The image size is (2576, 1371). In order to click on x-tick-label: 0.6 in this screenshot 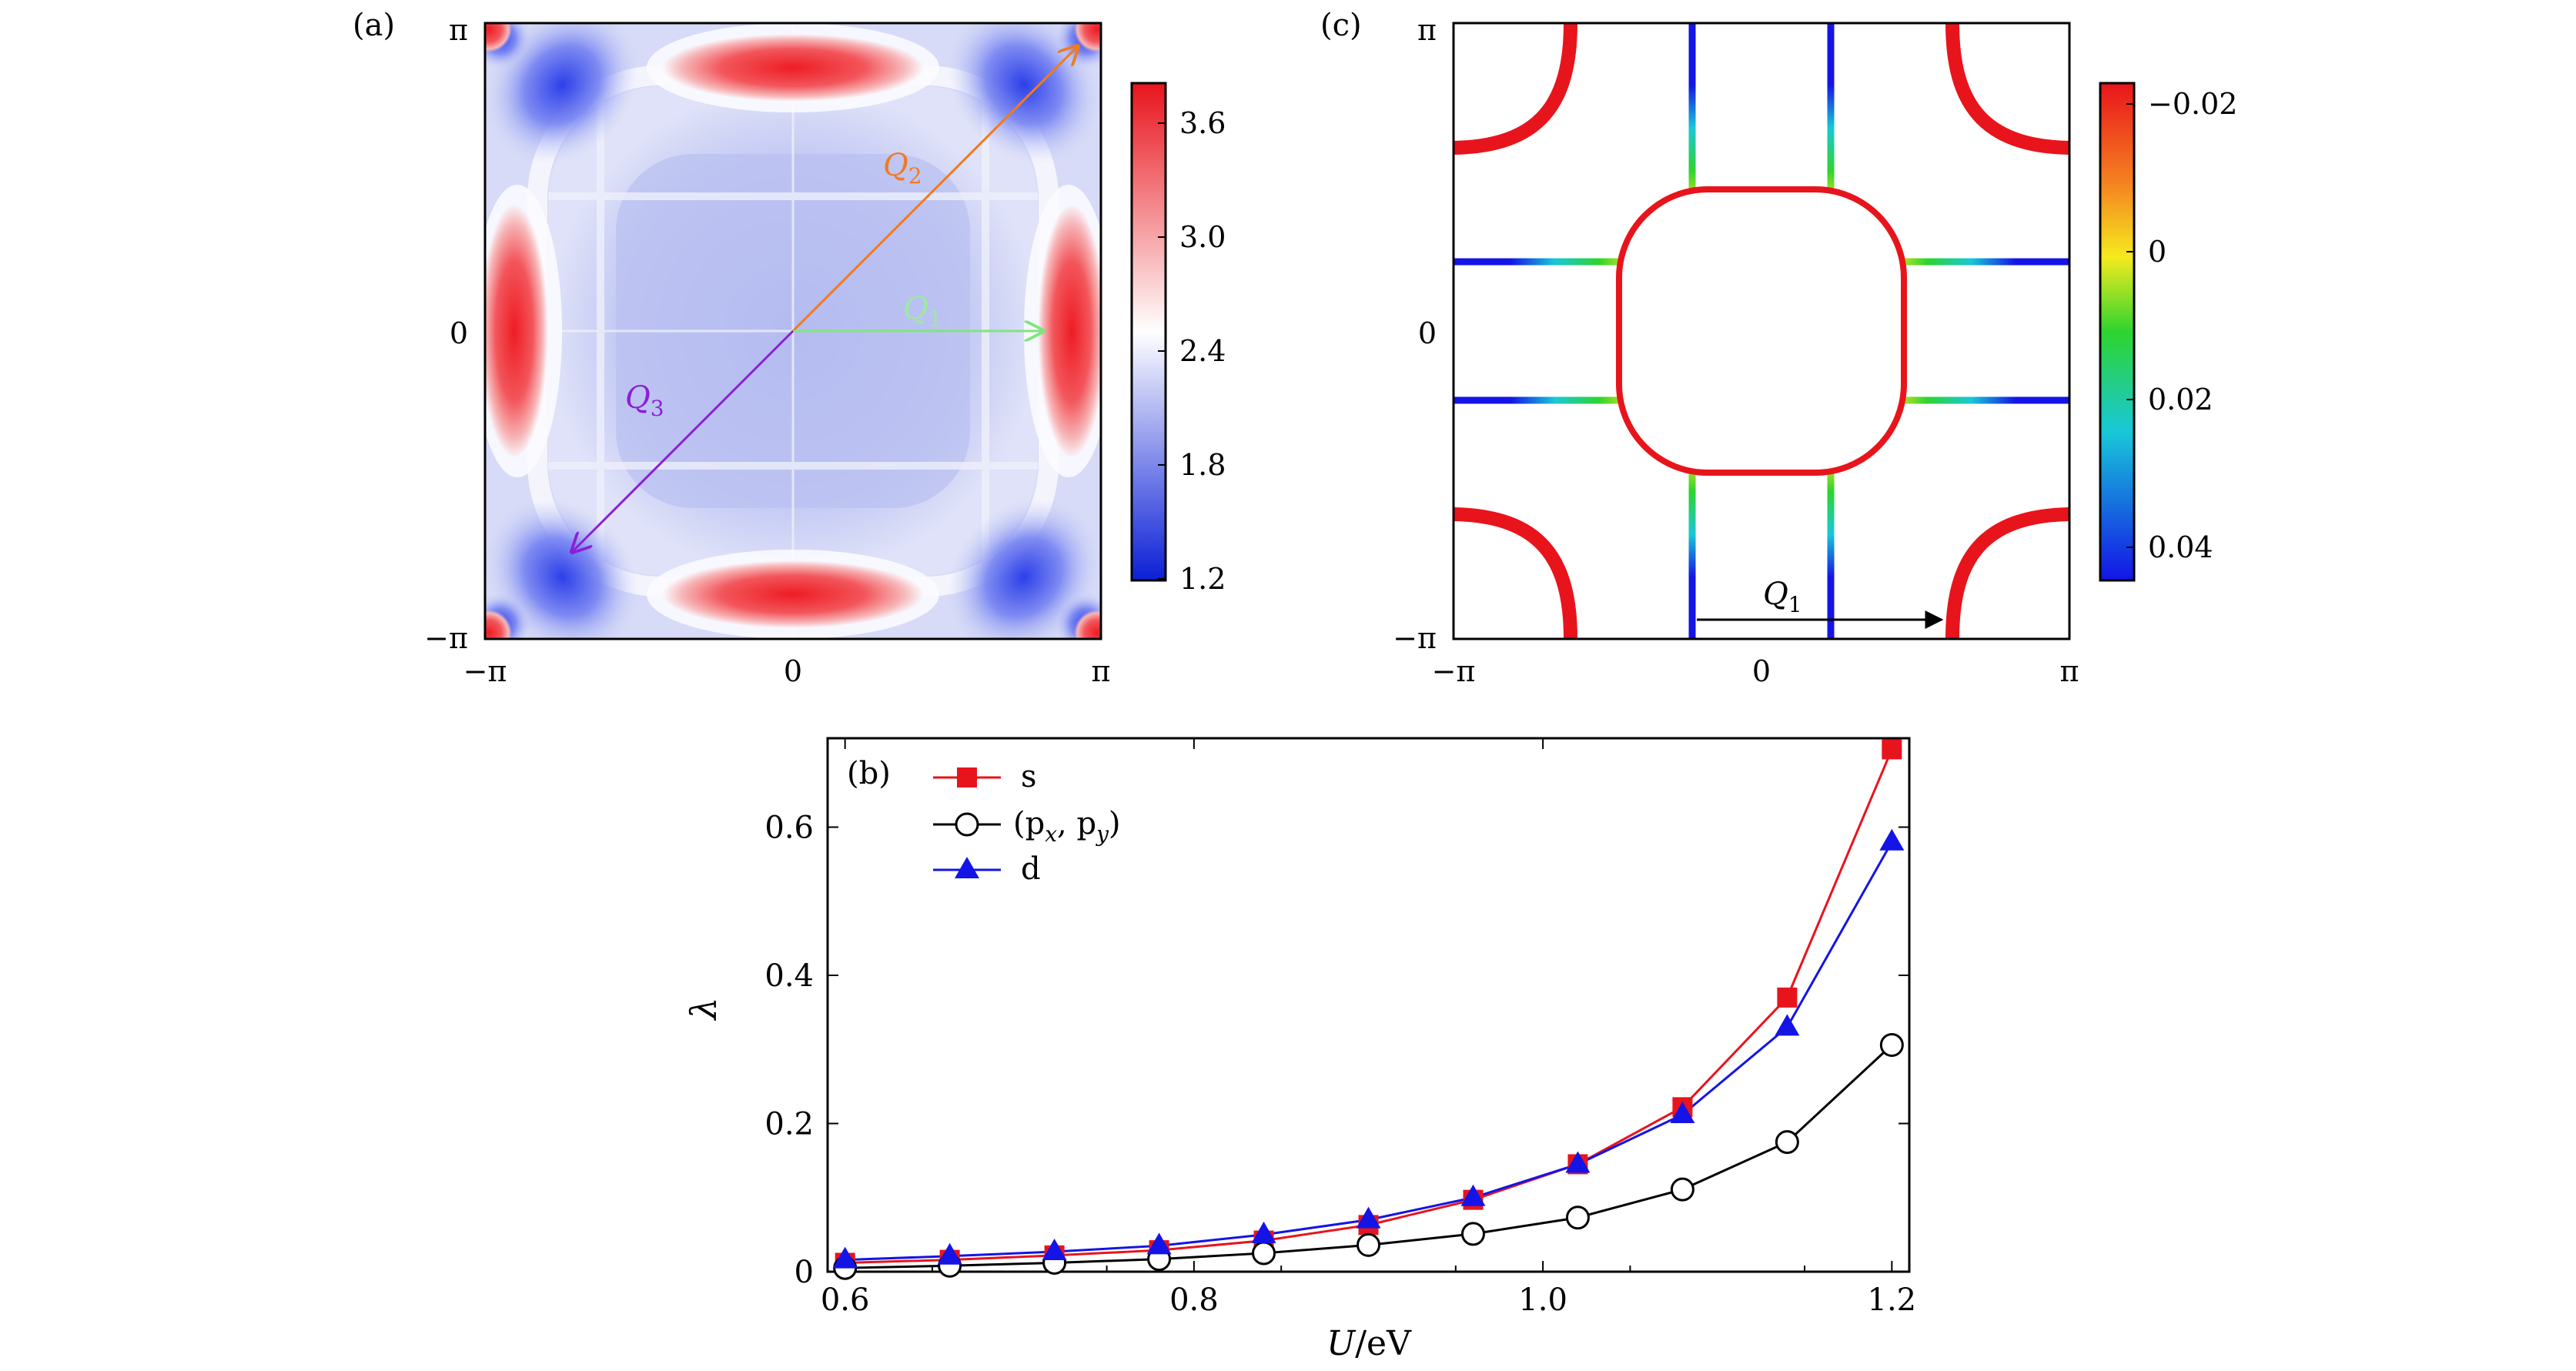, I will do `click(846, 1300)`.